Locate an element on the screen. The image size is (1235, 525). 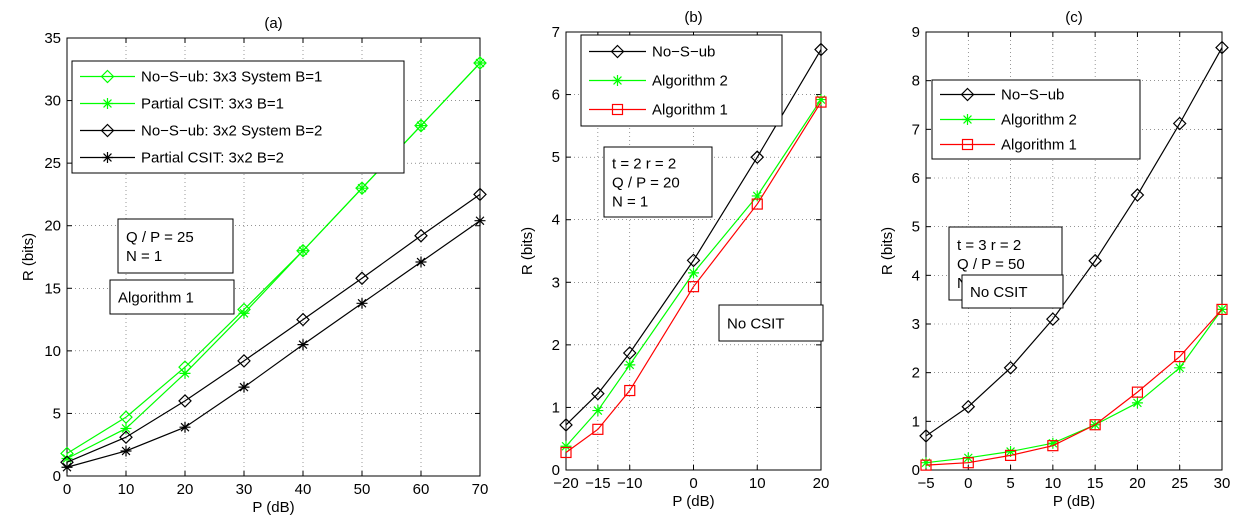
x-tick-label: 60 is located at coordinates (421, 489).